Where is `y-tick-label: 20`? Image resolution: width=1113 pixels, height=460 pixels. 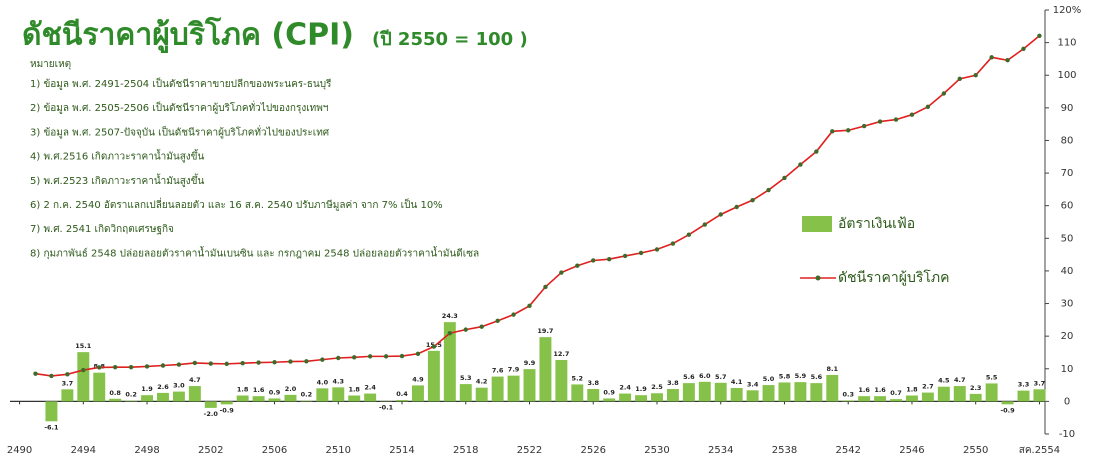
y-tick-label: 20 is located at coordinates (1067, 336).